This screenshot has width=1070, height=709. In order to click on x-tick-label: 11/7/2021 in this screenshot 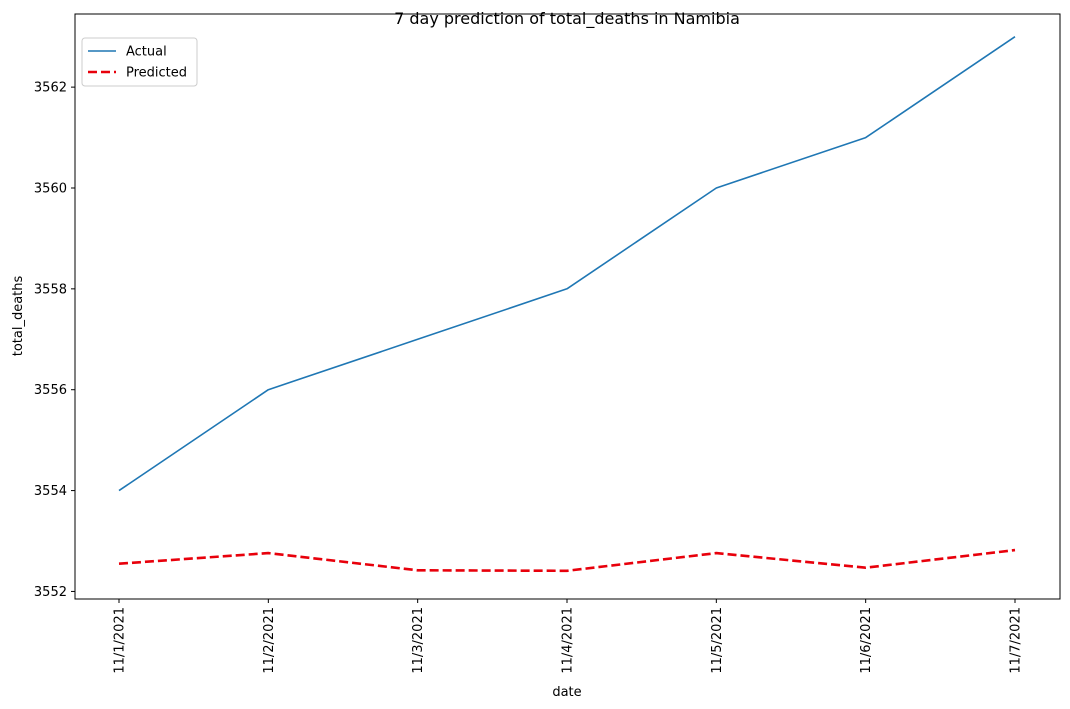, I will do `click(1016, 640)`.